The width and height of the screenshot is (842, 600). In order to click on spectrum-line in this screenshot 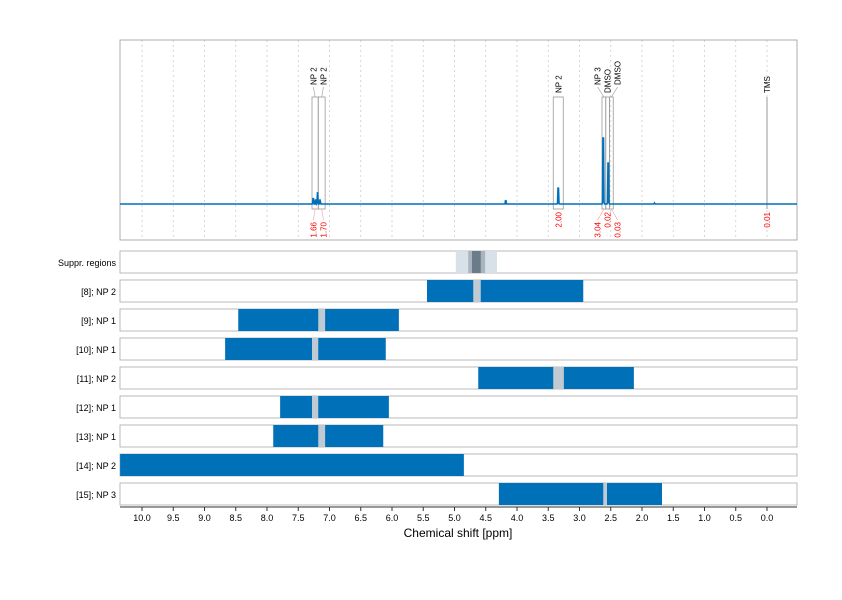, I will do `click(458, 172)`.